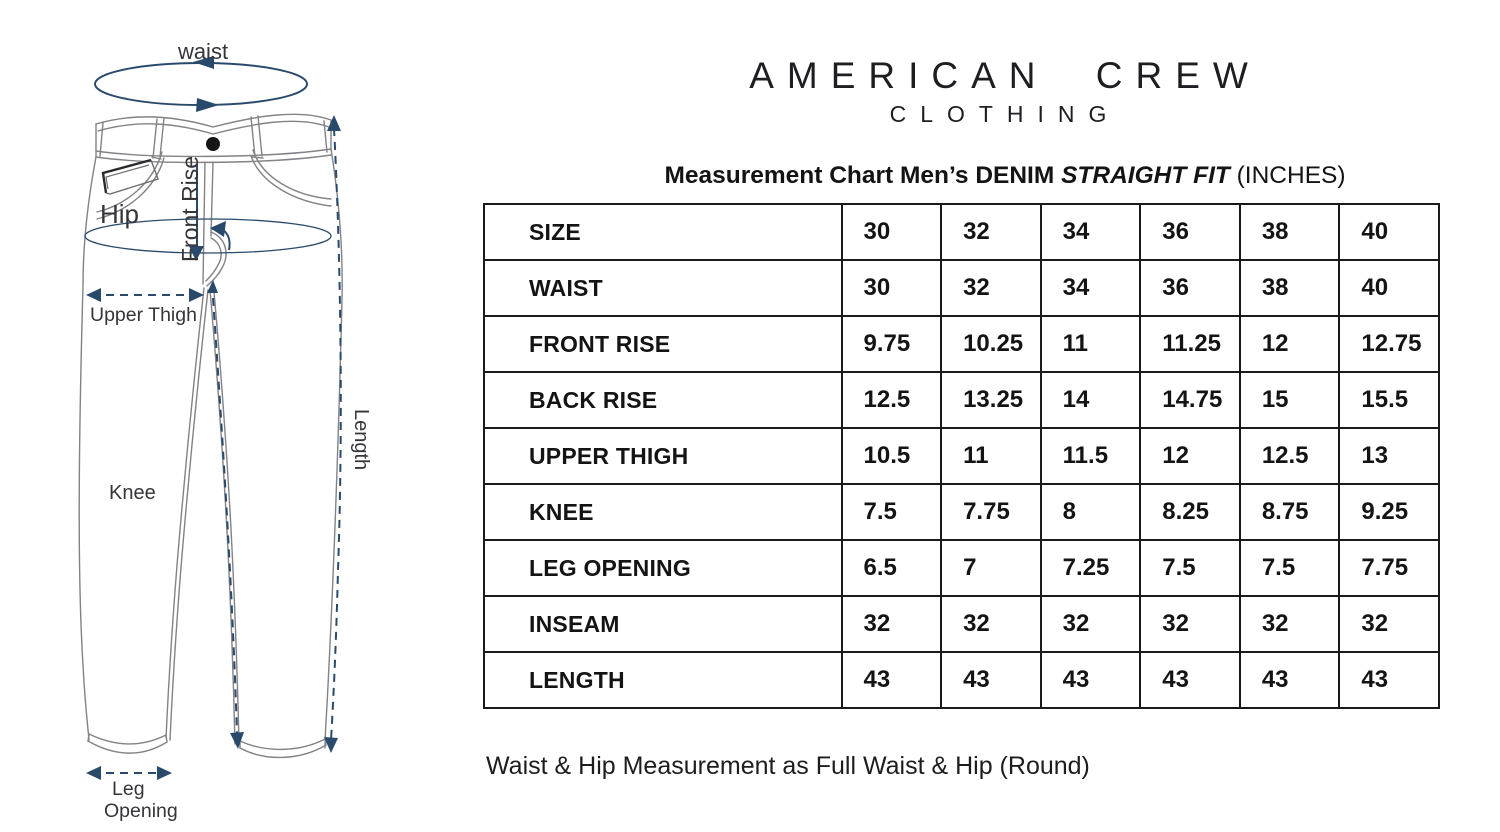 Image resolution: width=1500 pixels, height=832 pixels. I want to click on hip-label: Hip, so click(119, 214).